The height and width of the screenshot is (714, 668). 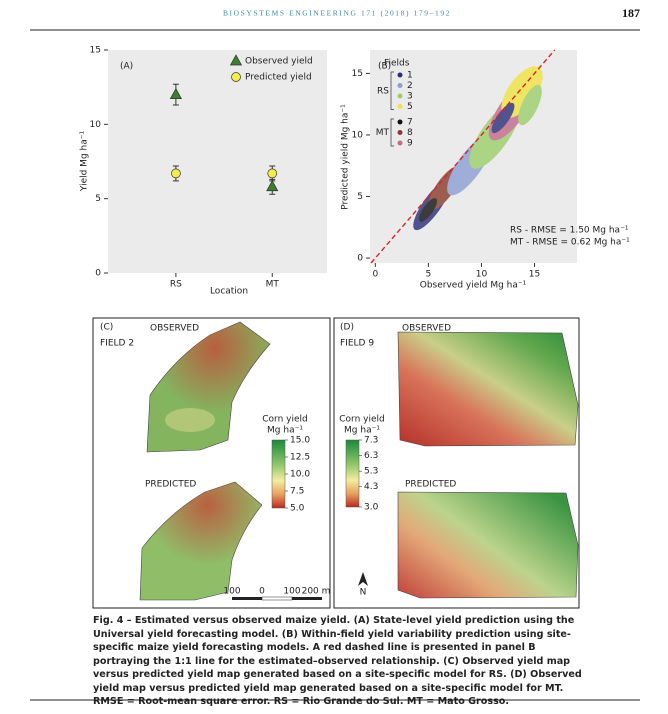 What do you see at coordinates (278, 78) in the screenshot?
I see `legend-label: Predicted yield` at bounding box center [278, 78].